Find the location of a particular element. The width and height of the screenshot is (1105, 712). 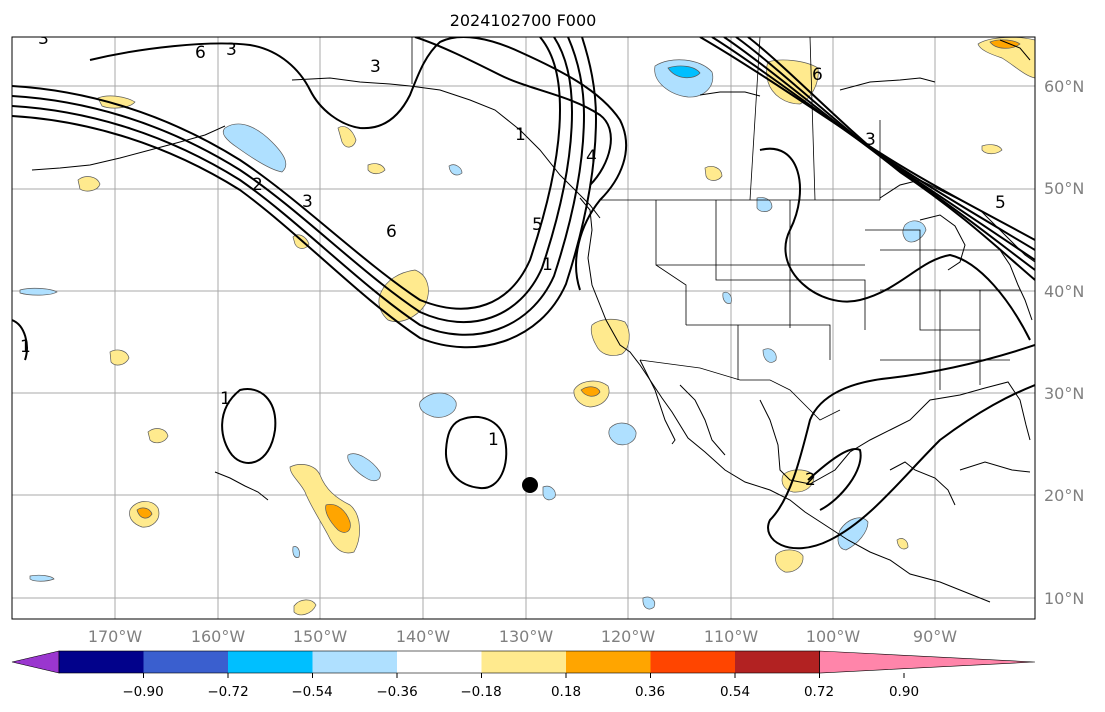

atlantic-coast is located at coordinates (1016, 285).